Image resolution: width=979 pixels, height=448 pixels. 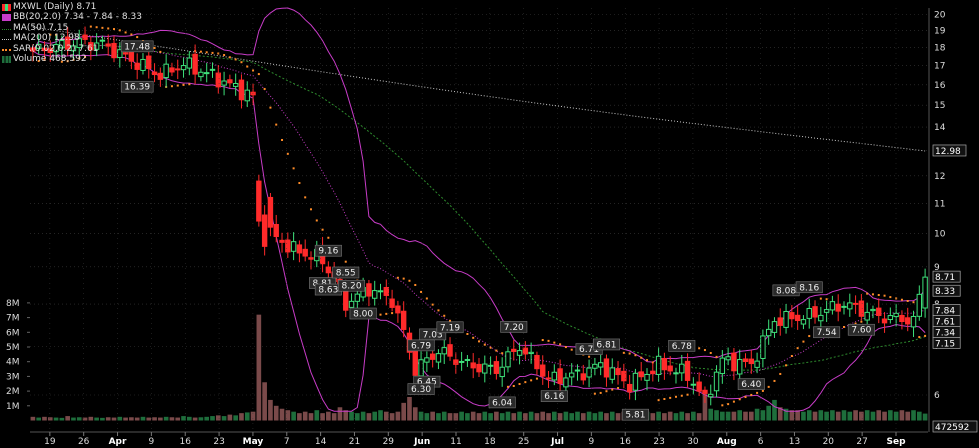 I want to click on time-tick-label: 13, so click(x=794, y=442).